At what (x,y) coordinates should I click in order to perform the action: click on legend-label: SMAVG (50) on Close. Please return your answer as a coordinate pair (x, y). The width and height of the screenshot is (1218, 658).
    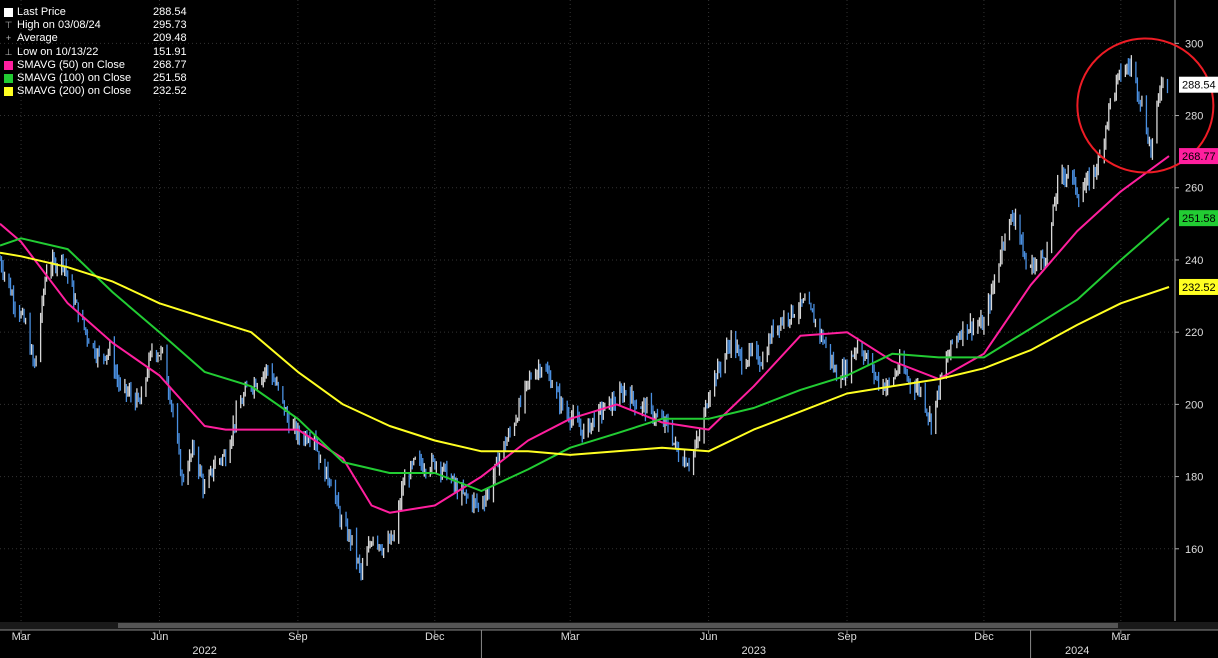
    Looking at the image, I should click on (71, 64).